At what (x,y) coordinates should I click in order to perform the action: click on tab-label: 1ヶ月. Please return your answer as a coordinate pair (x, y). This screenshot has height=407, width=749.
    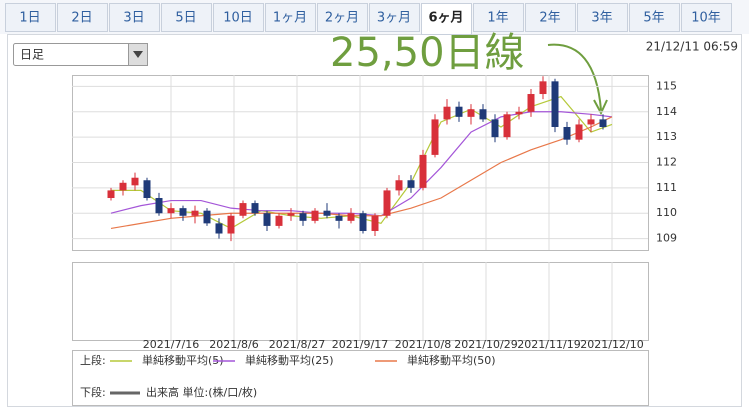
    Looking at the image, I should click on (290, 18).